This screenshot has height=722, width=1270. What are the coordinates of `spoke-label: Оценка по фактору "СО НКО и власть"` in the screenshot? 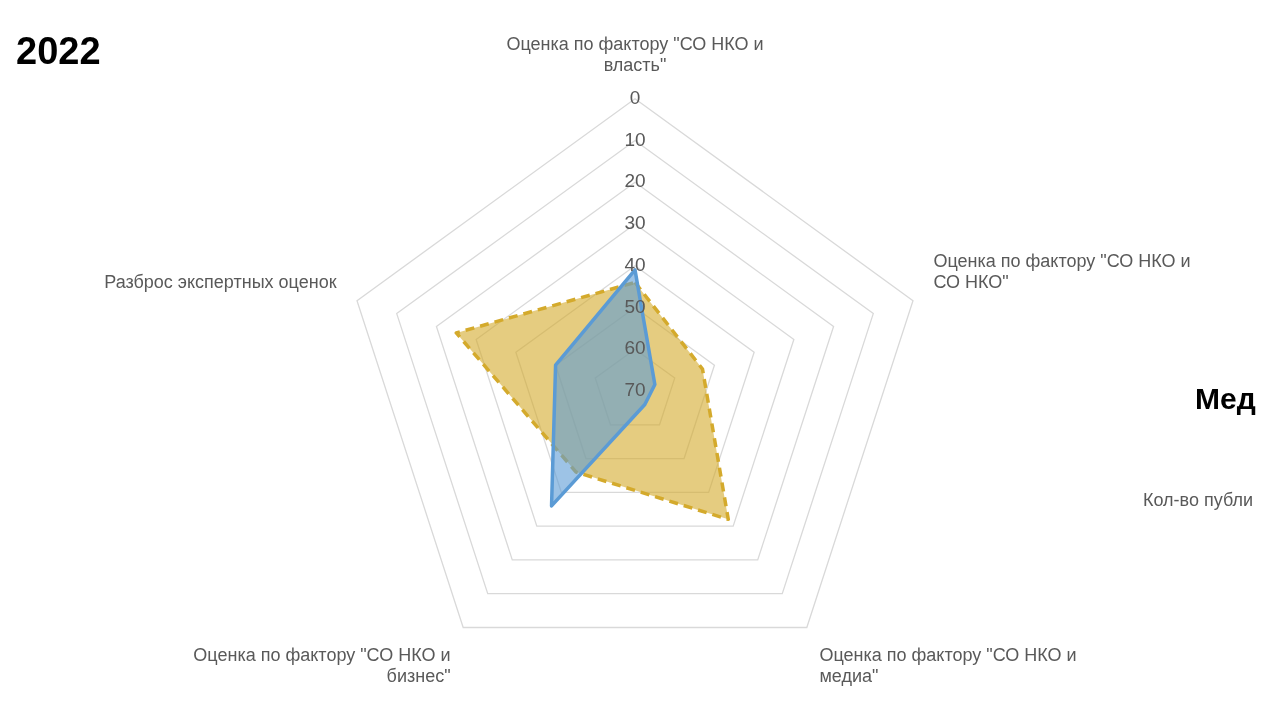 It's located at (635, 54).